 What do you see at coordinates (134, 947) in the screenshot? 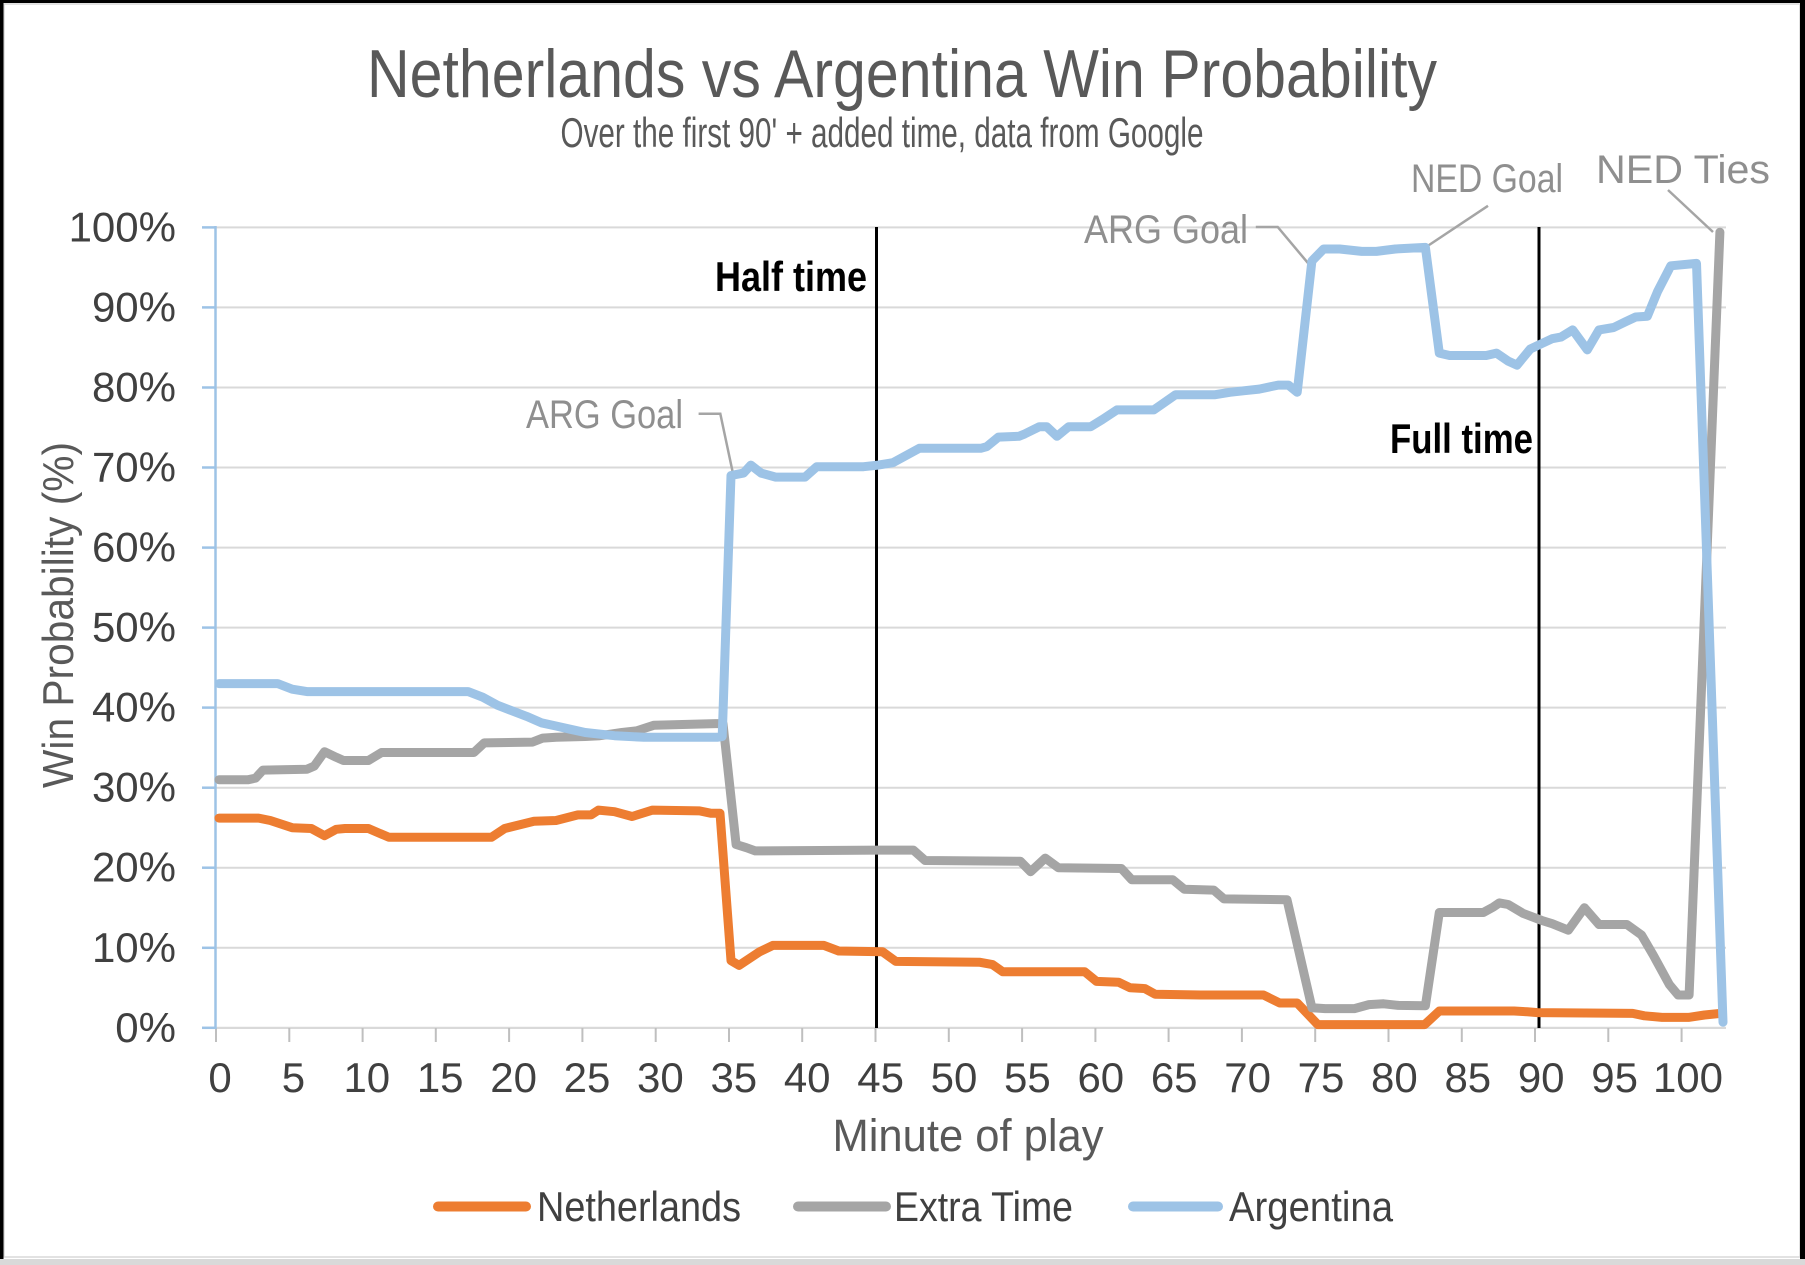
I see `svg-text: 10%` at bounding box center [134, 947].